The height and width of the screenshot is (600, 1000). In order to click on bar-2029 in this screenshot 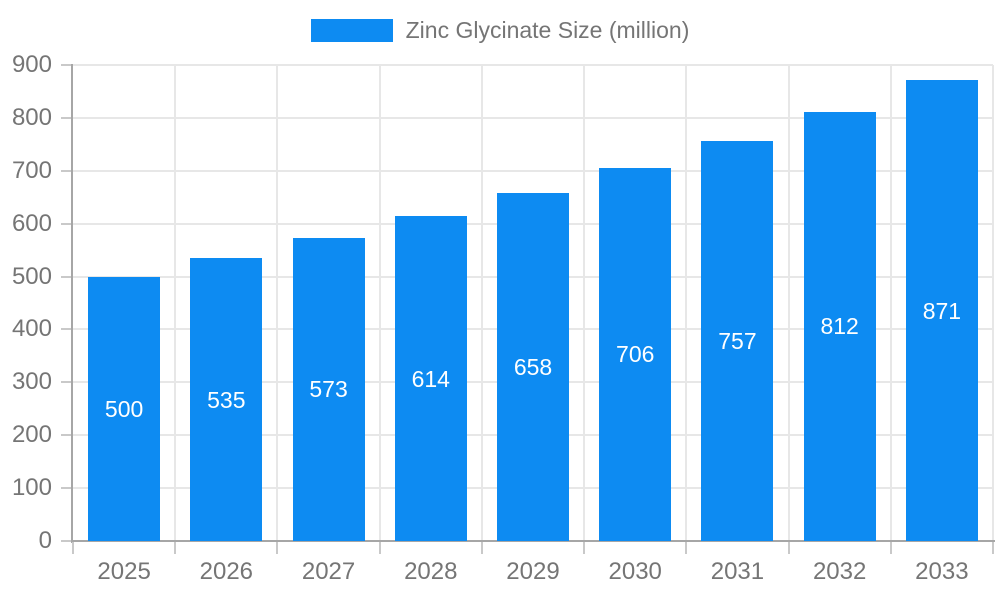, I will do `click(533, 366)`.